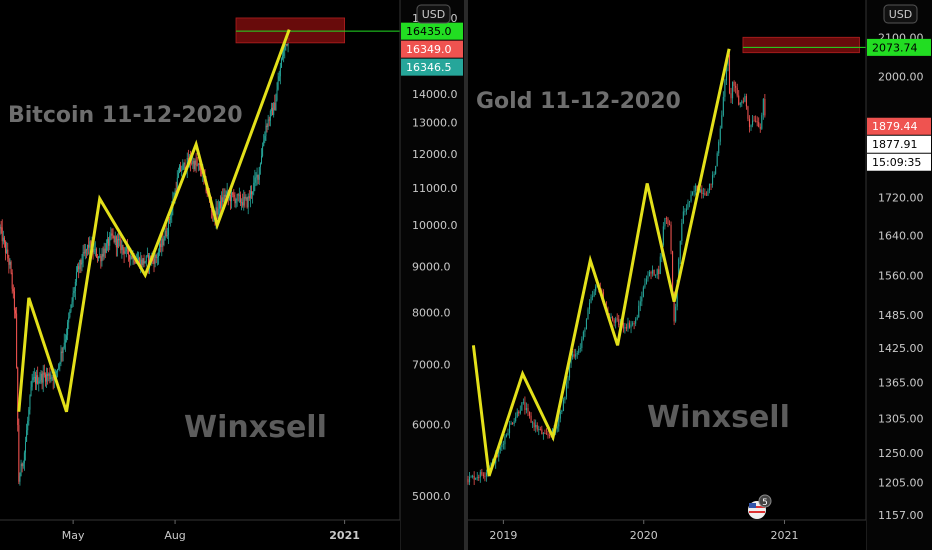 The width and height of the screenshot is (932, 550). Describe the element at coordinates (174, 535) in the screenshot. I see `bitcoin-x-tick-label: Aug` at that location.